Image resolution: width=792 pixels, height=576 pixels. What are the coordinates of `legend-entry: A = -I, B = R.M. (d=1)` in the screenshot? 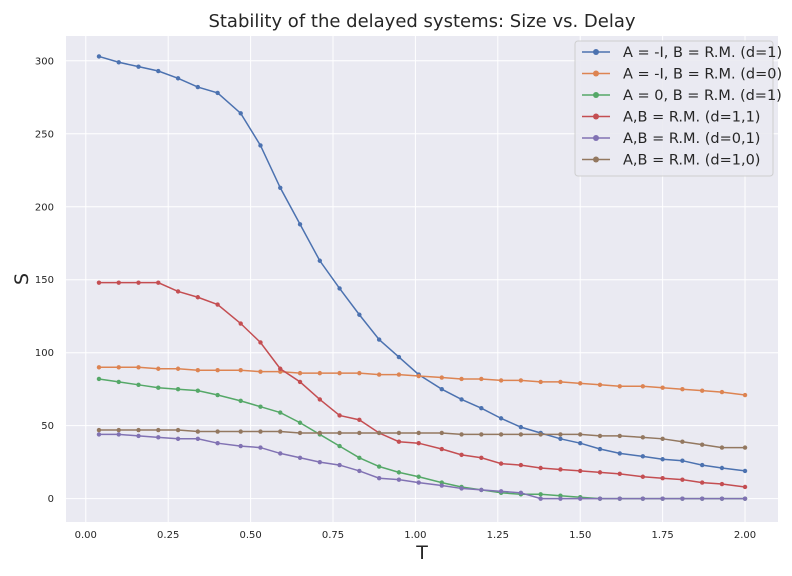 It's located at (682, 53).